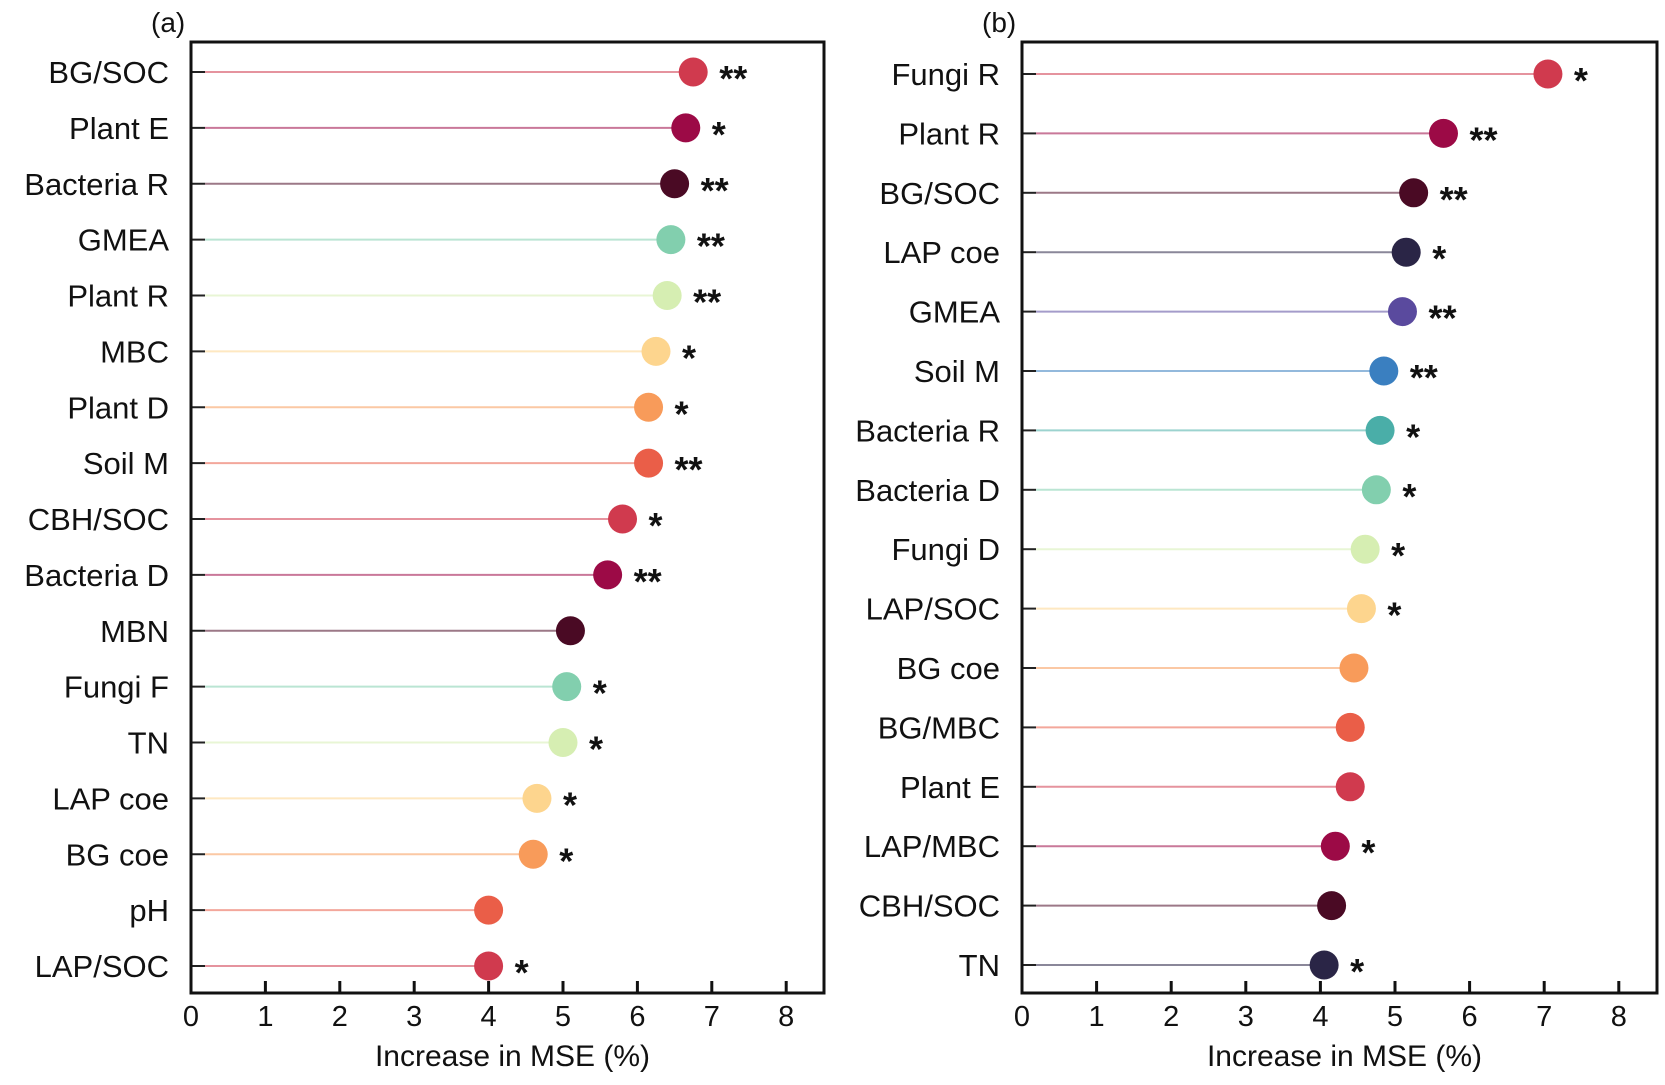  I want to click on lollipop-row: Bacteria D **, so click(342, 580).